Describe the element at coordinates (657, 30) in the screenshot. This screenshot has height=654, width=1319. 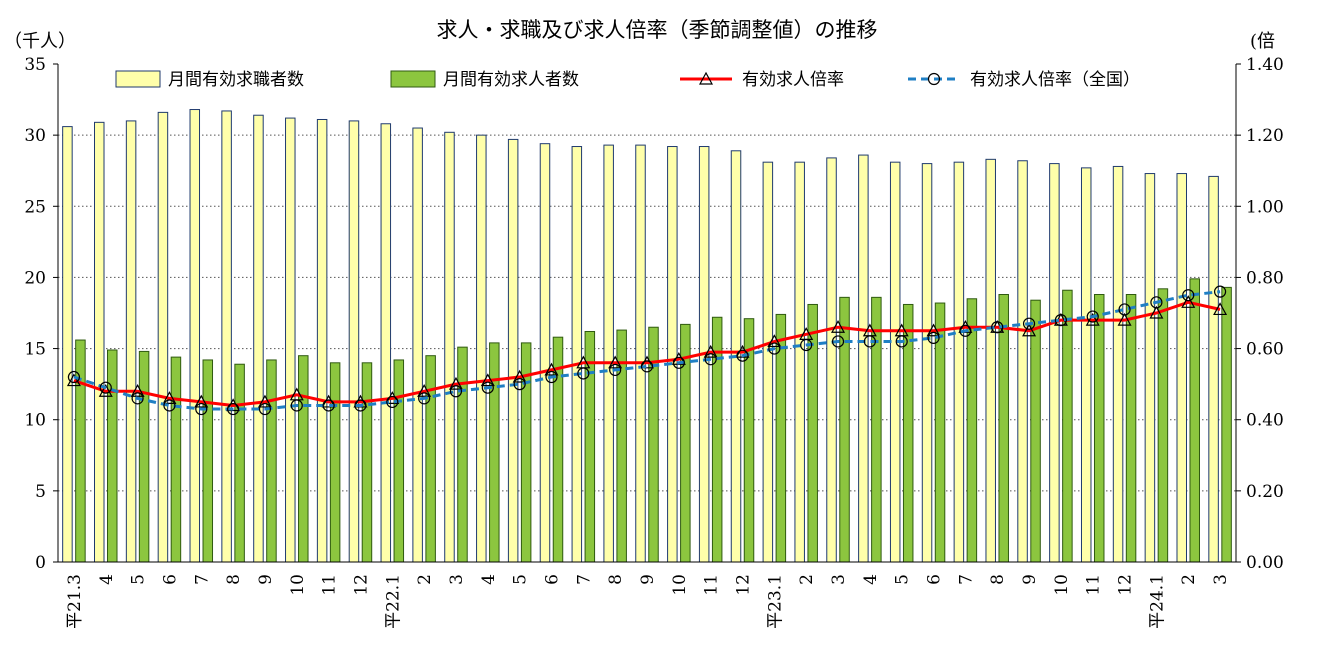
I see `chart-title: 求人・求職及び求人倍率（季節調整値）の推移` at that location.